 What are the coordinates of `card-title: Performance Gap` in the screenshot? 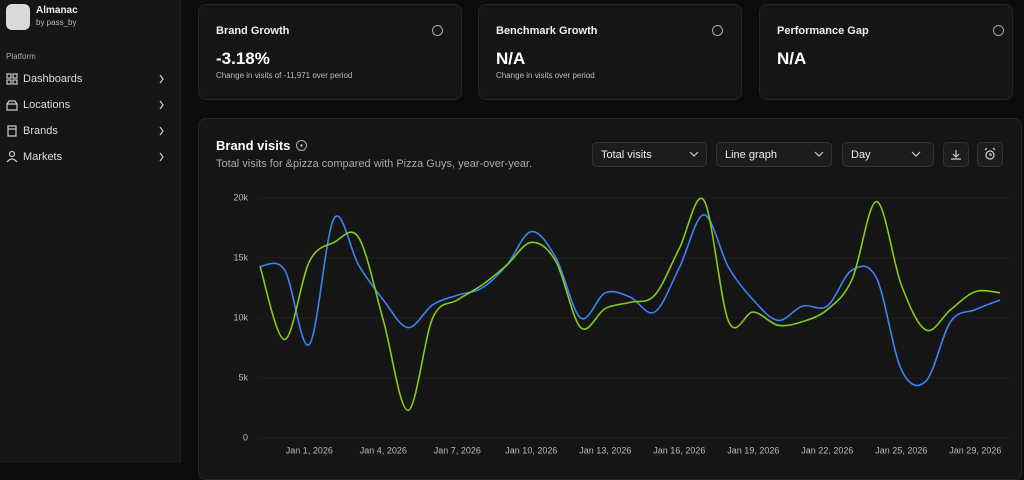 It's located at (823, 31).